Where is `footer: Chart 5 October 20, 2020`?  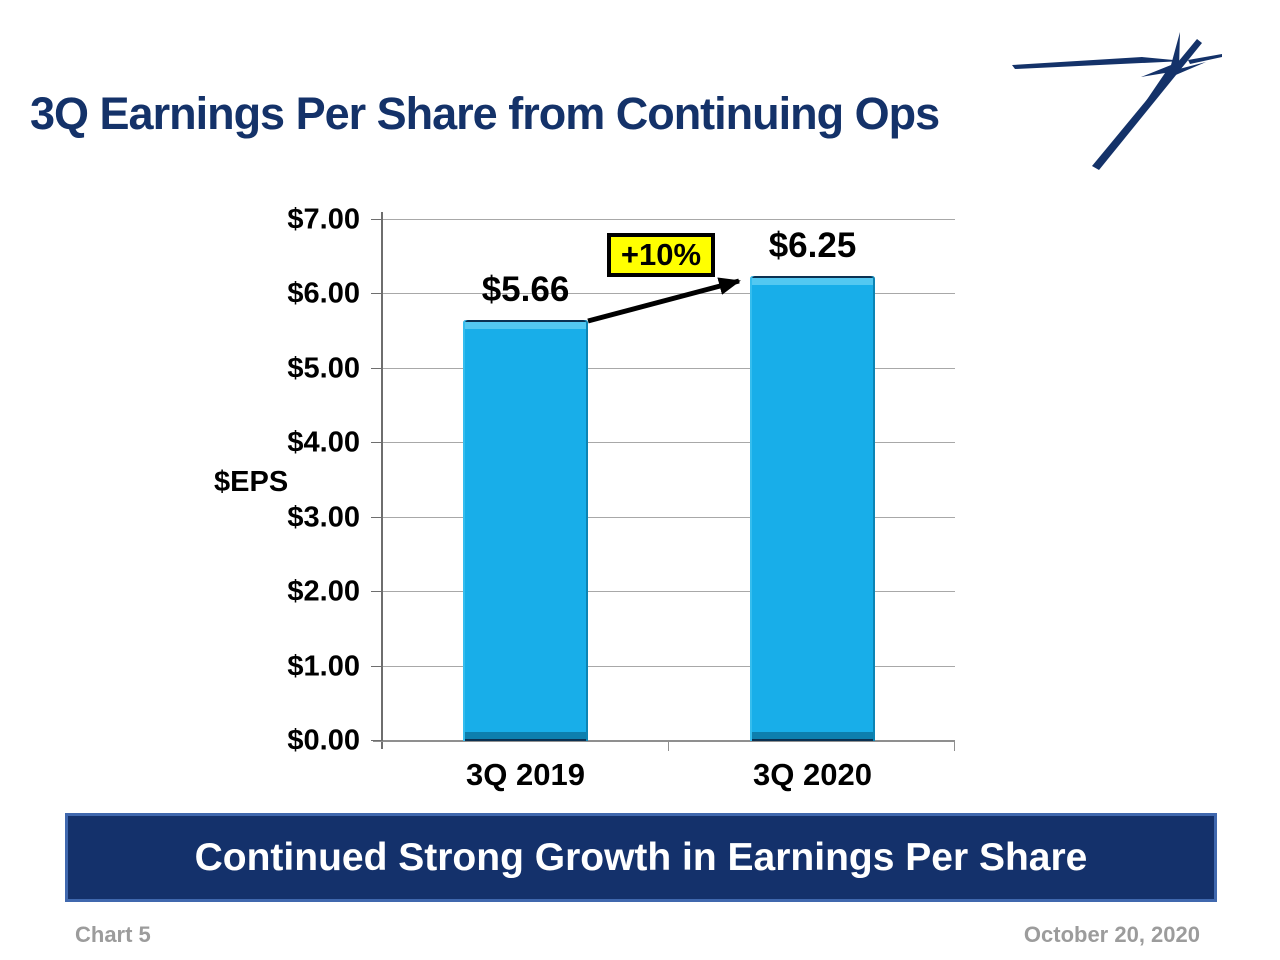 footer: Chart 5 October 20, 2020 is located at coordinates (637, 935).